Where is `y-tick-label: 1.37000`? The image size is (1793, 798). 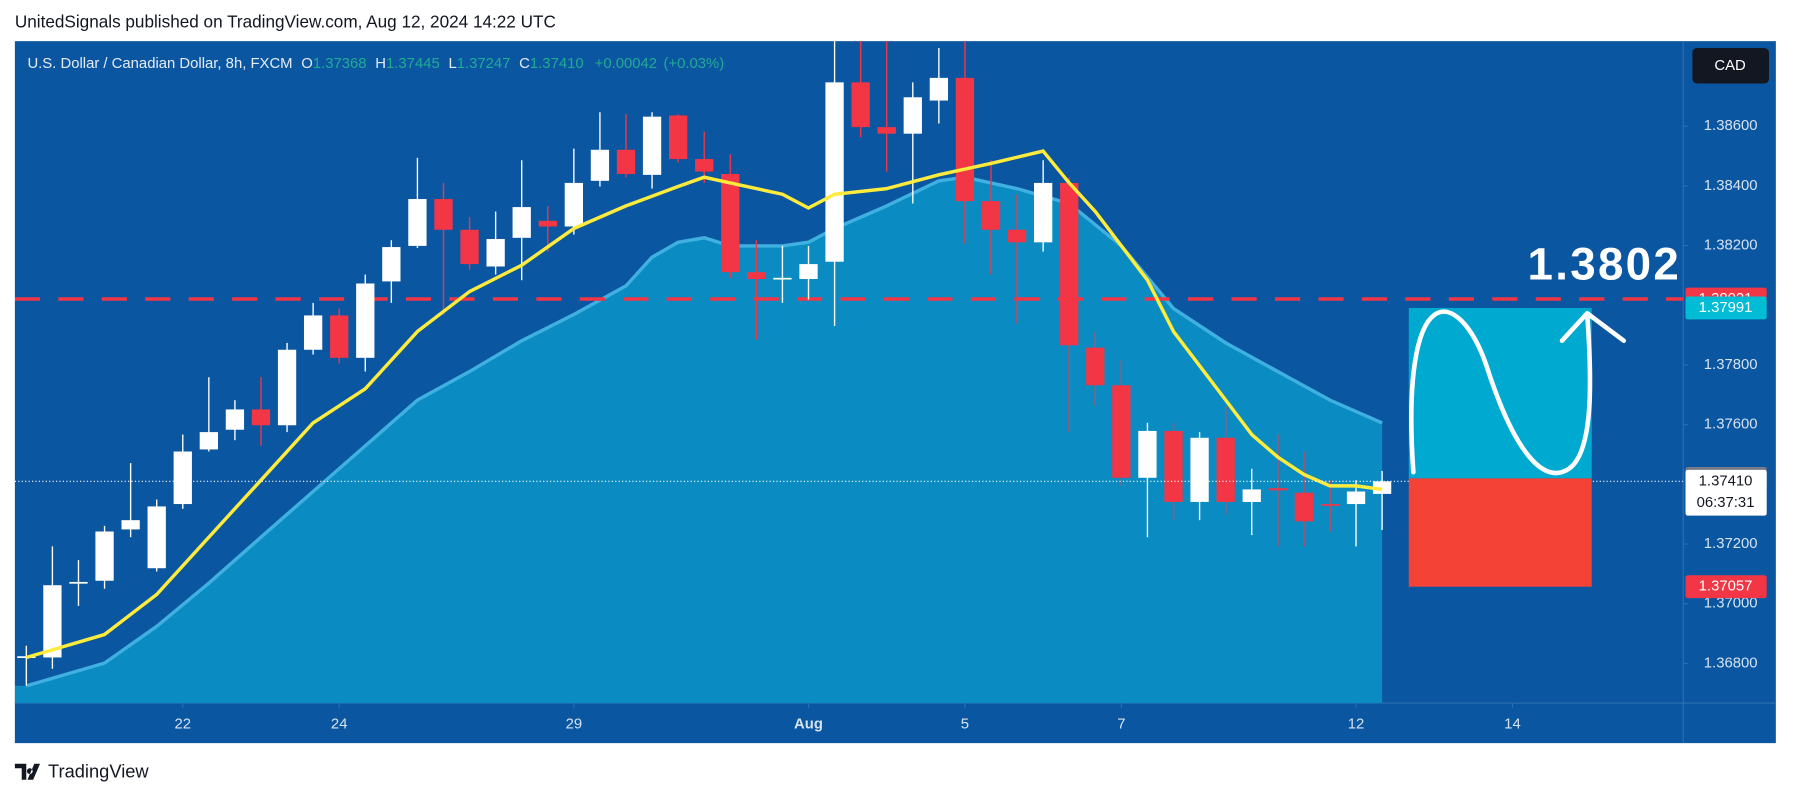 y-tick-label: 1.37000 is located at coordinates (1731, 604).